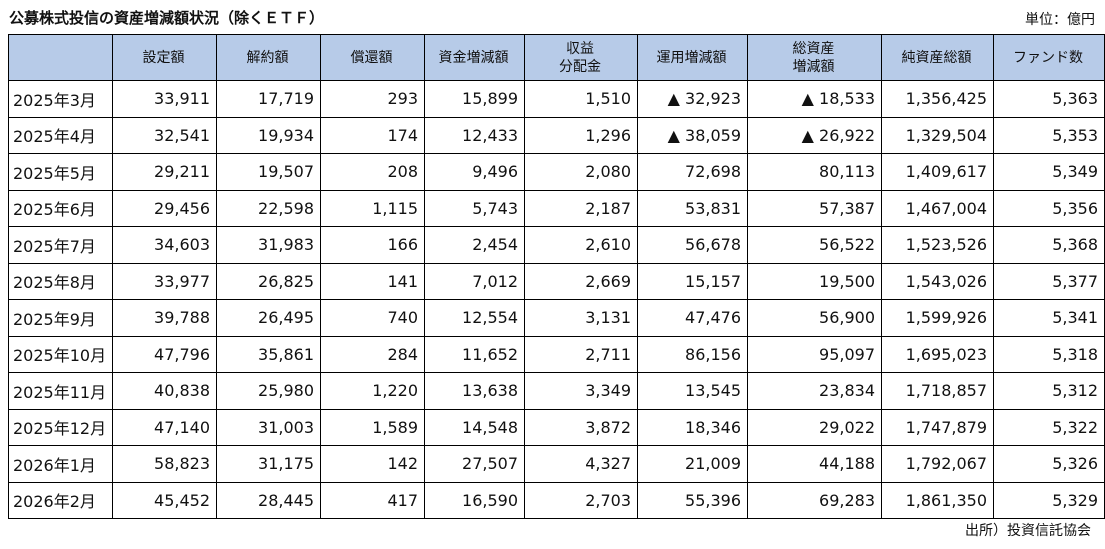 The image size is (1105, 549). Describe the element at coordinates (474, 208) in the screenshot. I see `table-cell: 5,743` at that location.